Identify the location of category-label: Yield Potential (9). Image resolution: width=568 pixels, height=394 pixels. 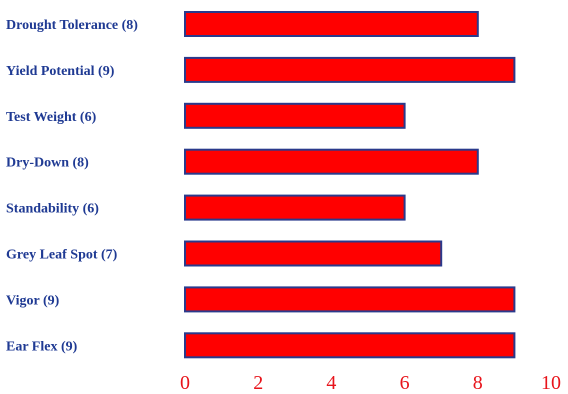
(60, 71).